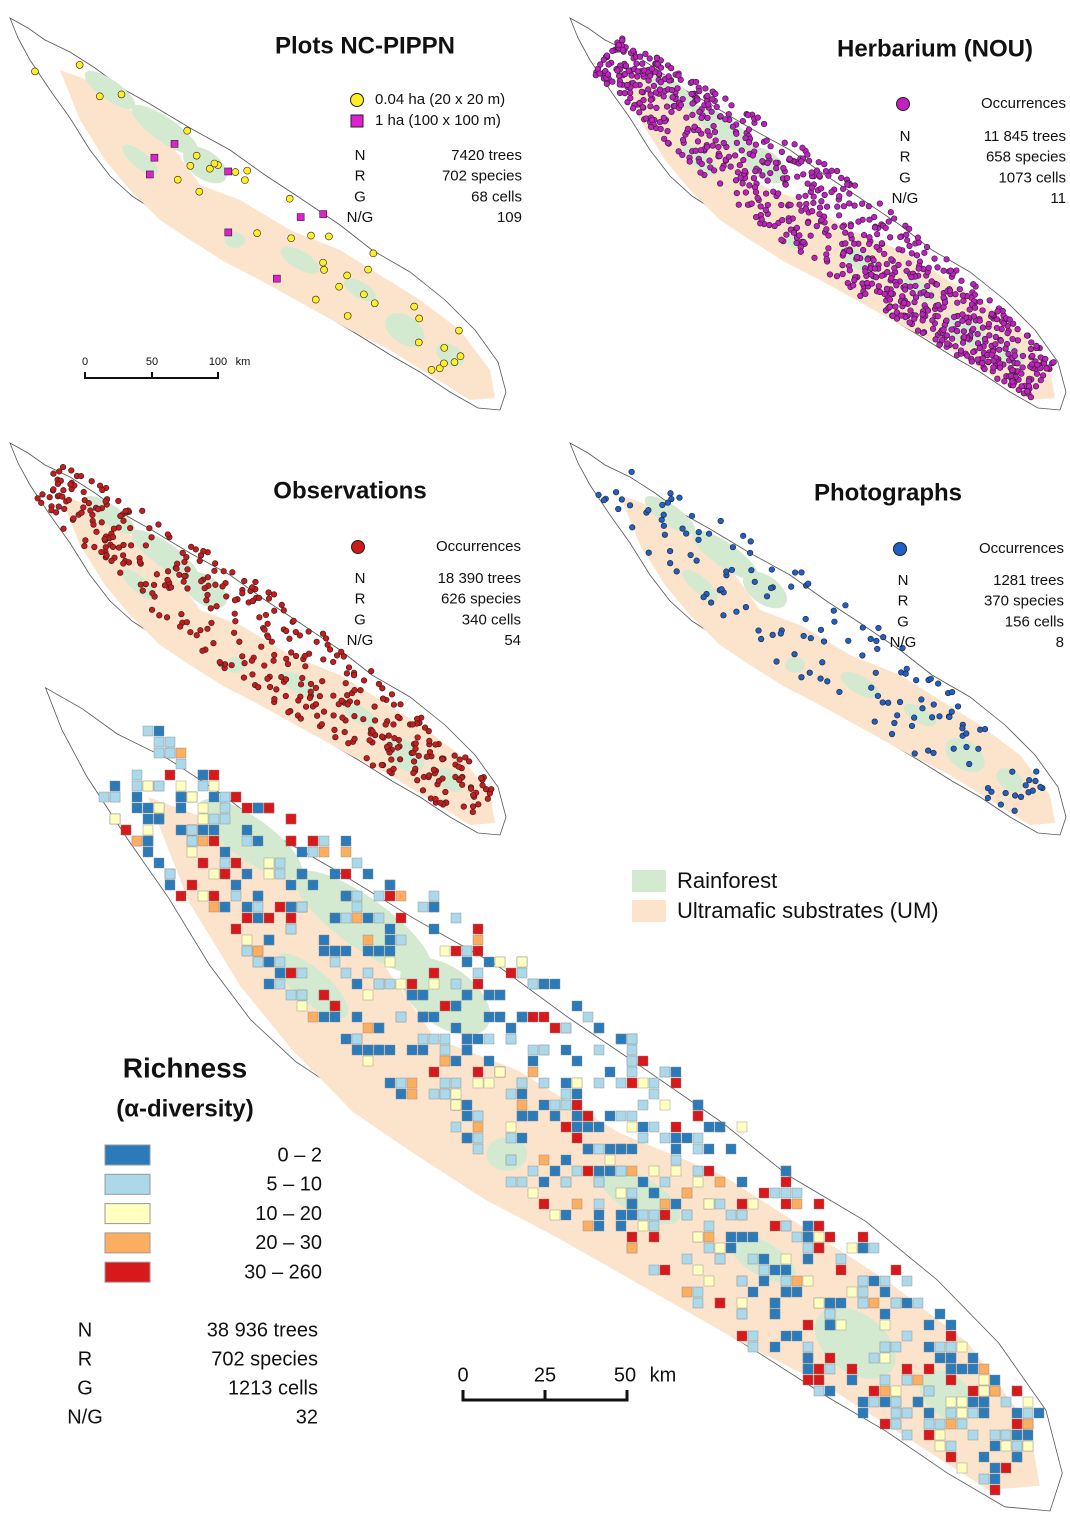 The image size is (1070, 1516). What do you see at coordinates (479, 578) in the screenshot?
I see `stat-value: 18 390 trees` at bounding box center [479, 578].